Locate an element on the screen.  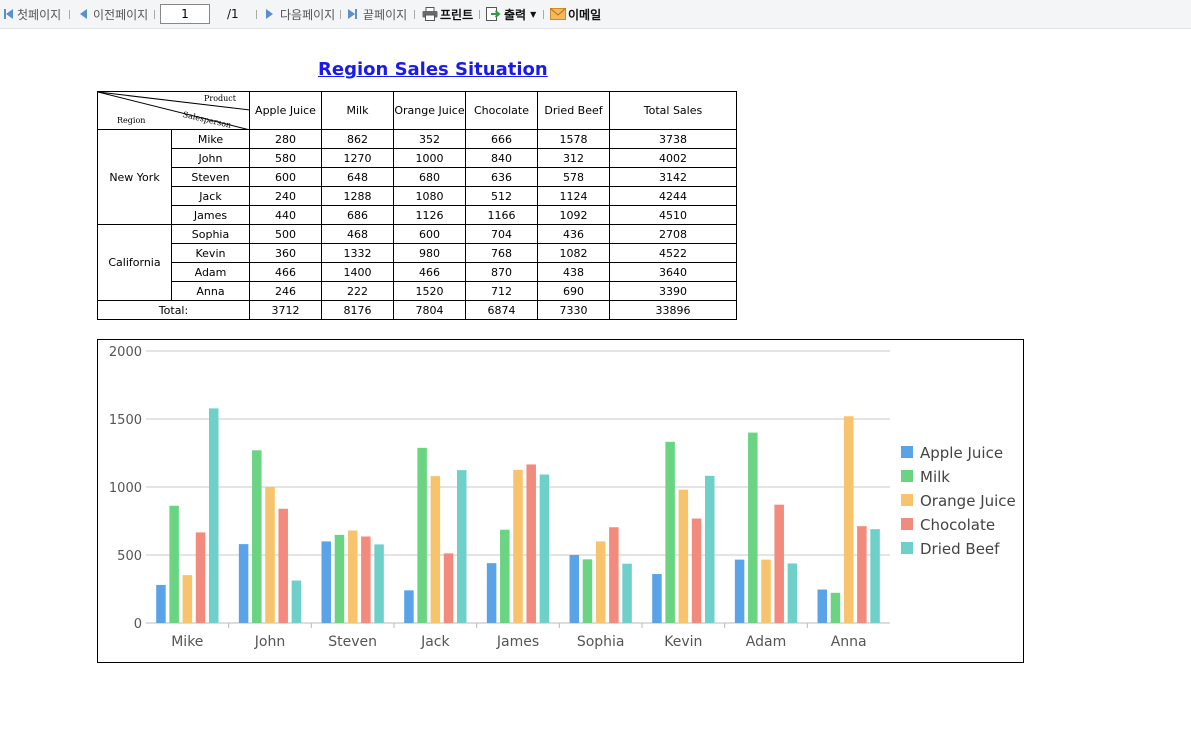
total-value-cell: 3712 is located at coordinates (285, 310).